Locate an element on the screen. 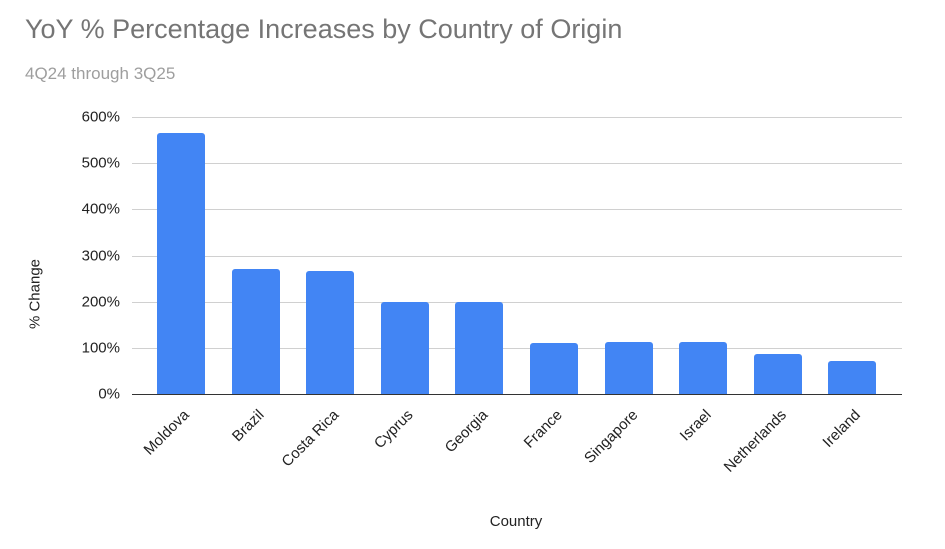 This screenshot has width=945, height=549. x-tick-label: Georgia is located at coordinates (467, 431).